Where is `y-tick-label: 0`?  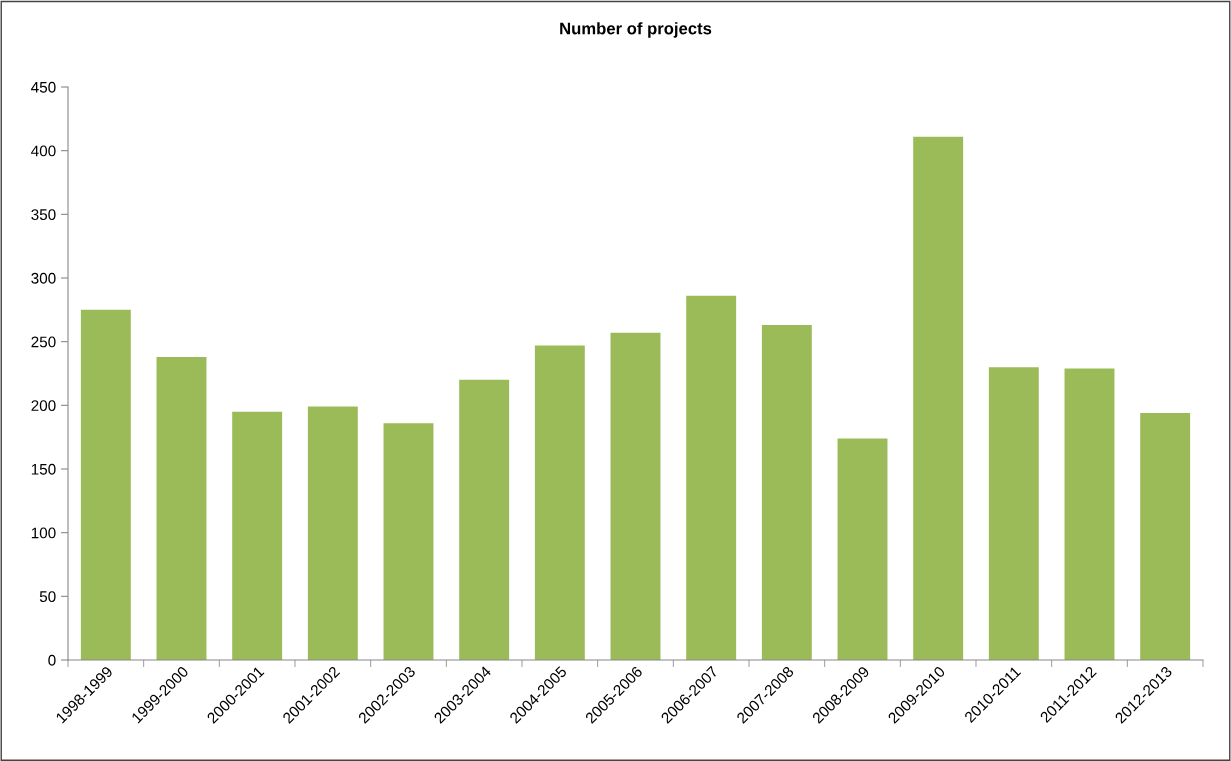
y-tick-label: 0 is located at coordinates (52, 660).